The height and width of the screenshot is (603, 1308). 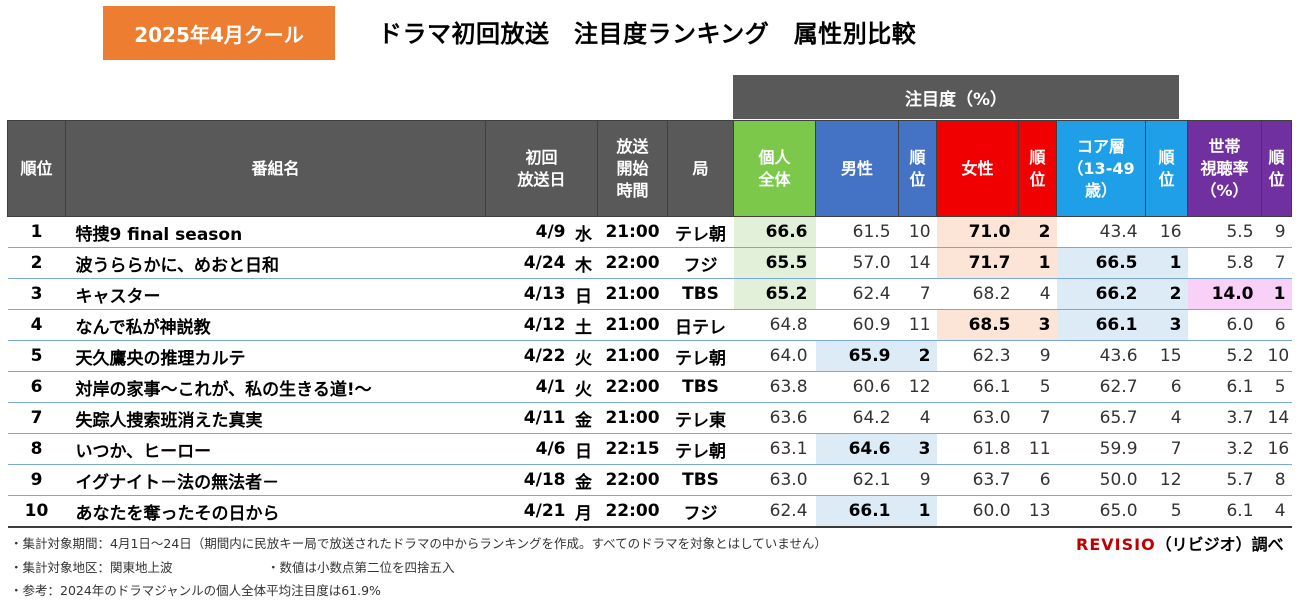 What do you see at coordinates (36, 511) in the screenshot?
I see `row-rank: 10` at bounding box center [36, 511].